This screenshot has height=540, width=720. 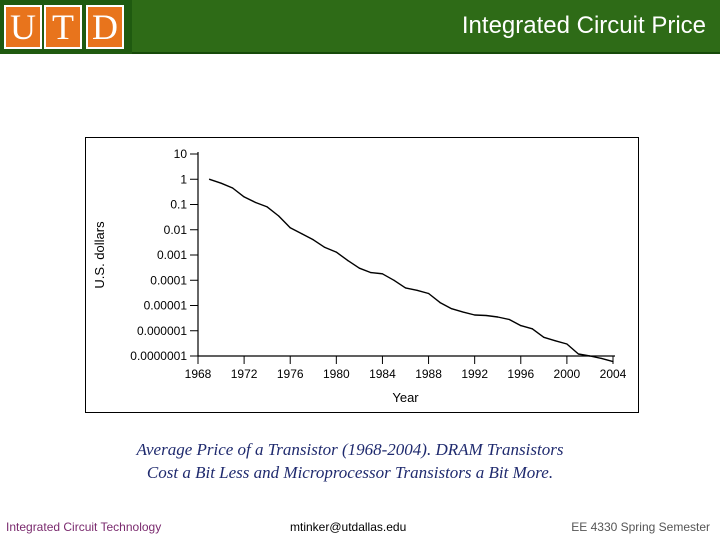 I want to click on x-tick-label: 1988, so click(x=428, y=374).